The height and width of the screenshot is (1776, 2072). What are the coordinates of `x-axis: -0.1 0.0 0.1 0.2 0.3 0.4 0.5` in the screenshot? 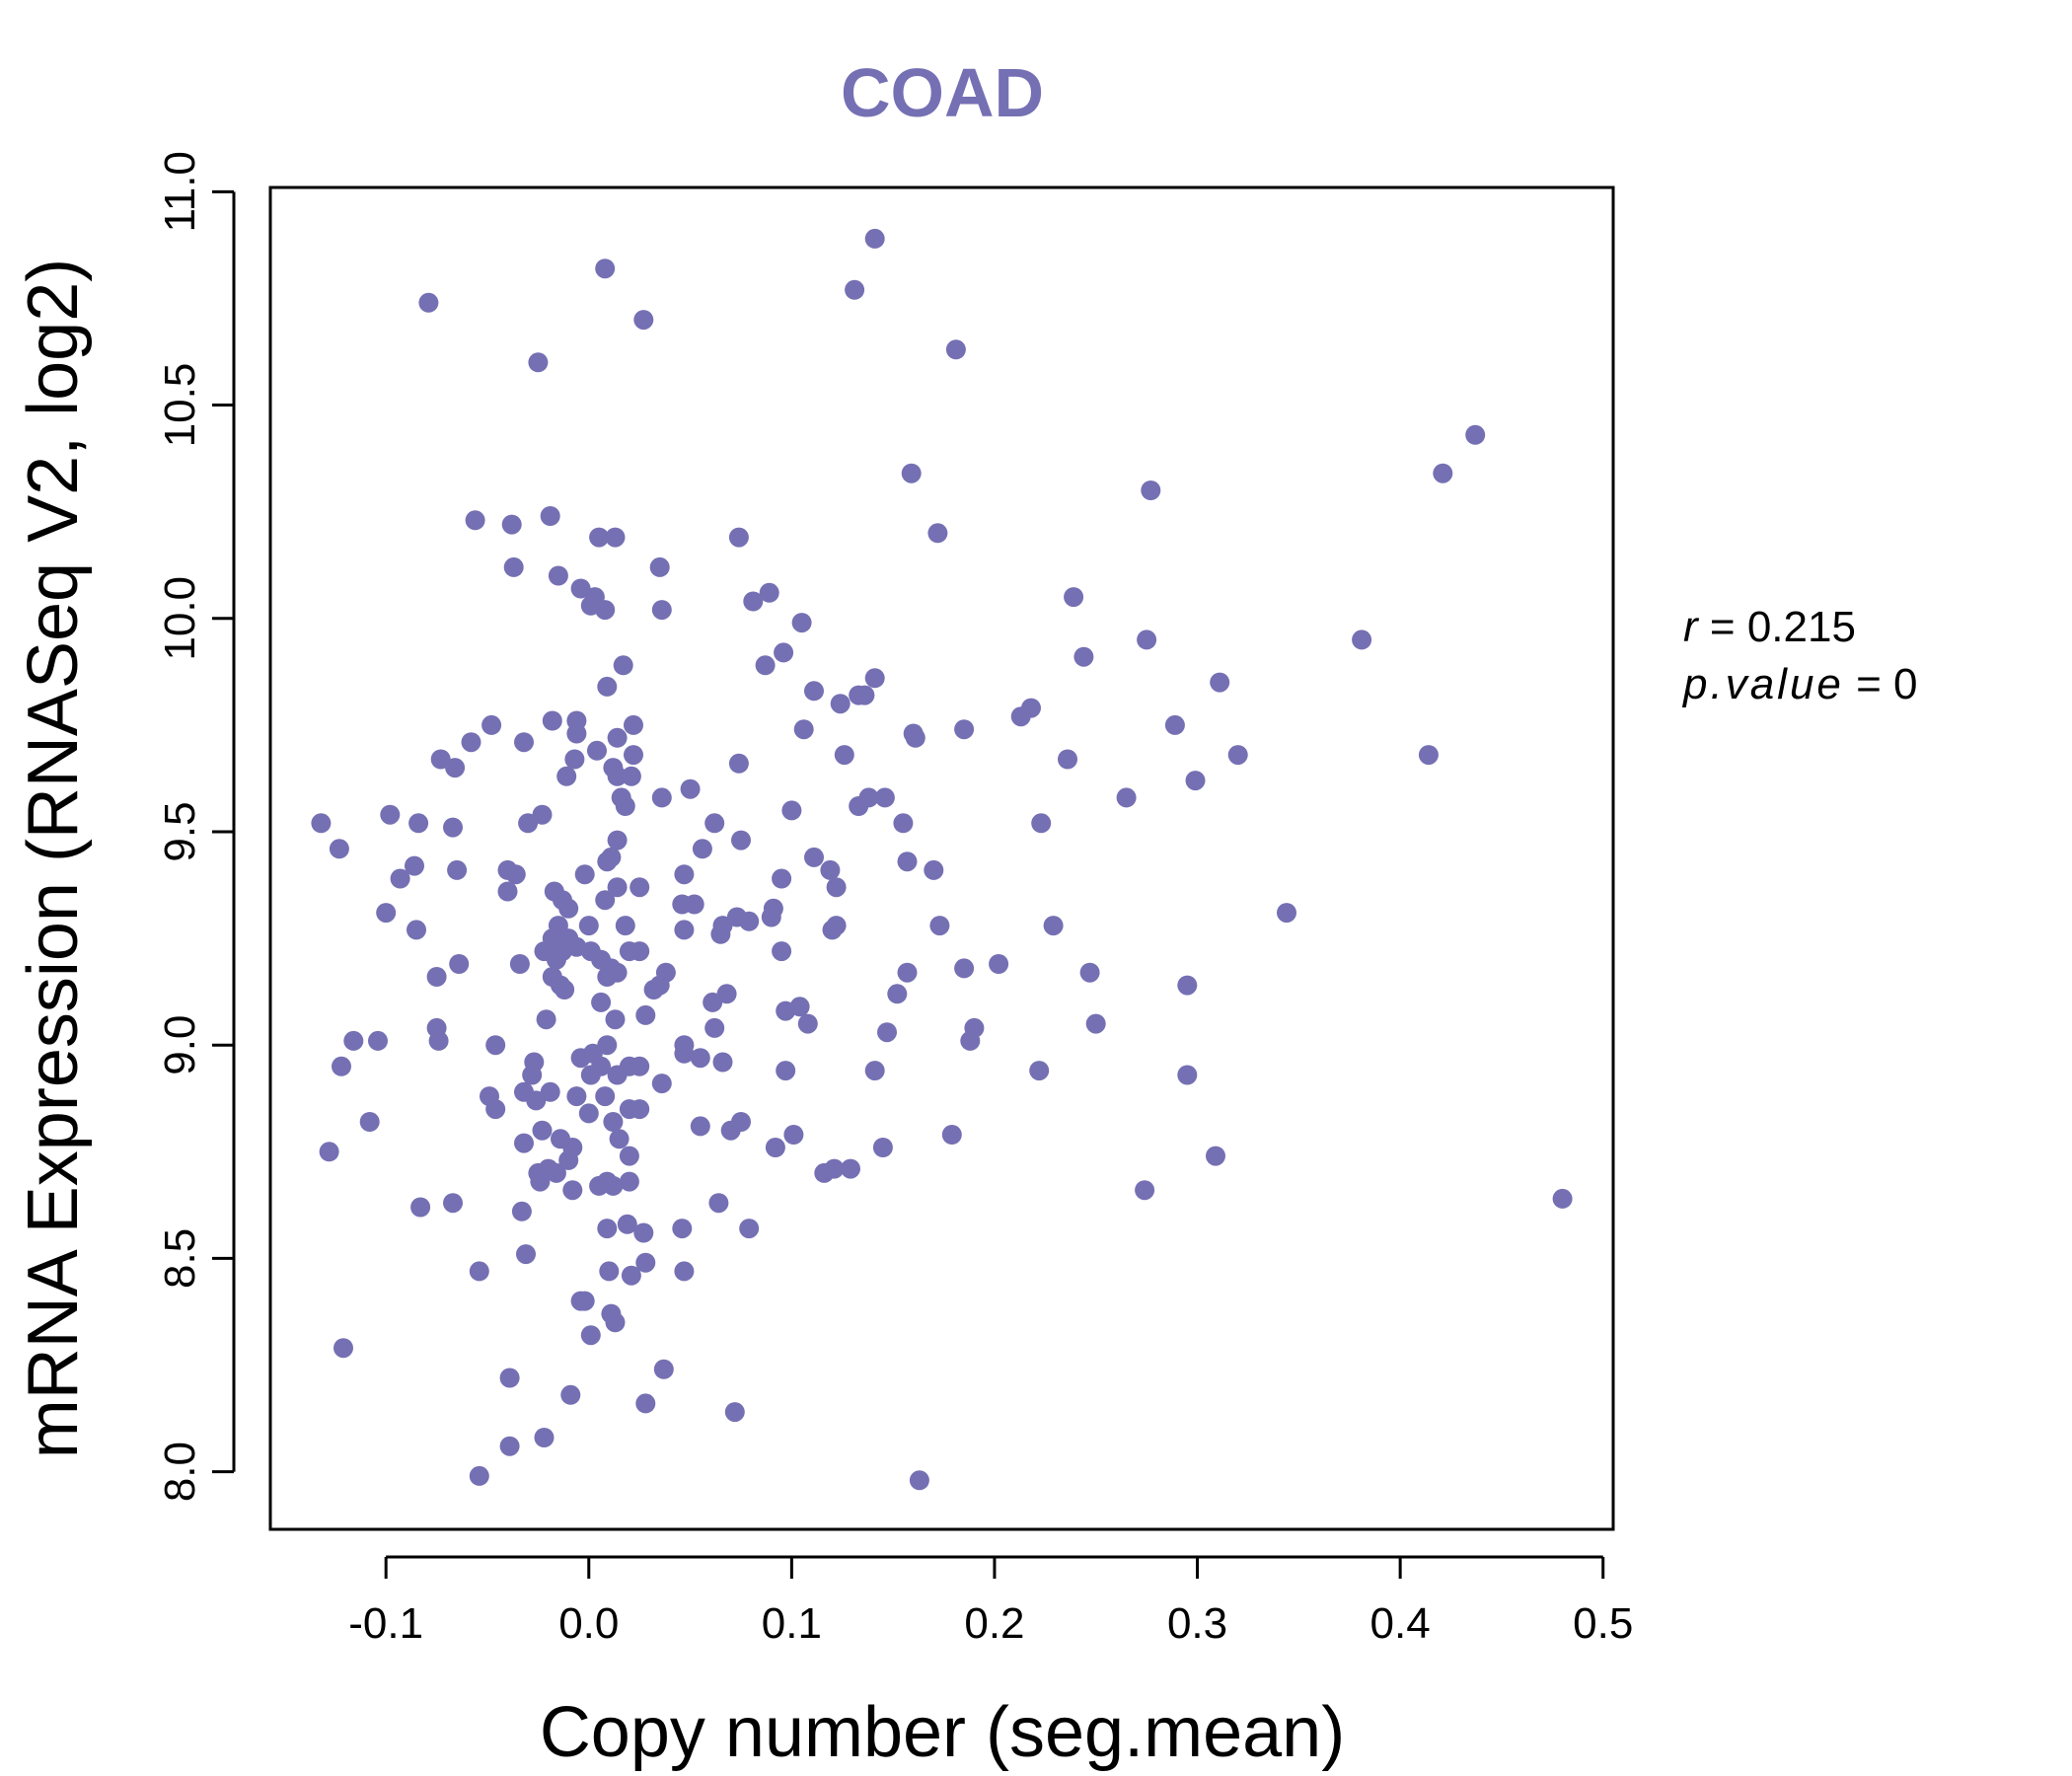 It's located at (991, 1602).